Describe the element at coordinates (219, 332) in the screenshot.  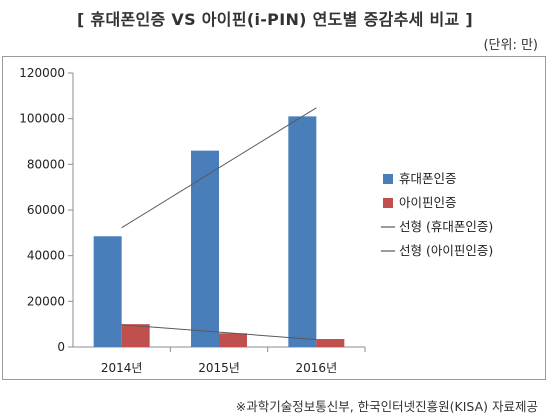
I see `trendline-ipin` at that location.